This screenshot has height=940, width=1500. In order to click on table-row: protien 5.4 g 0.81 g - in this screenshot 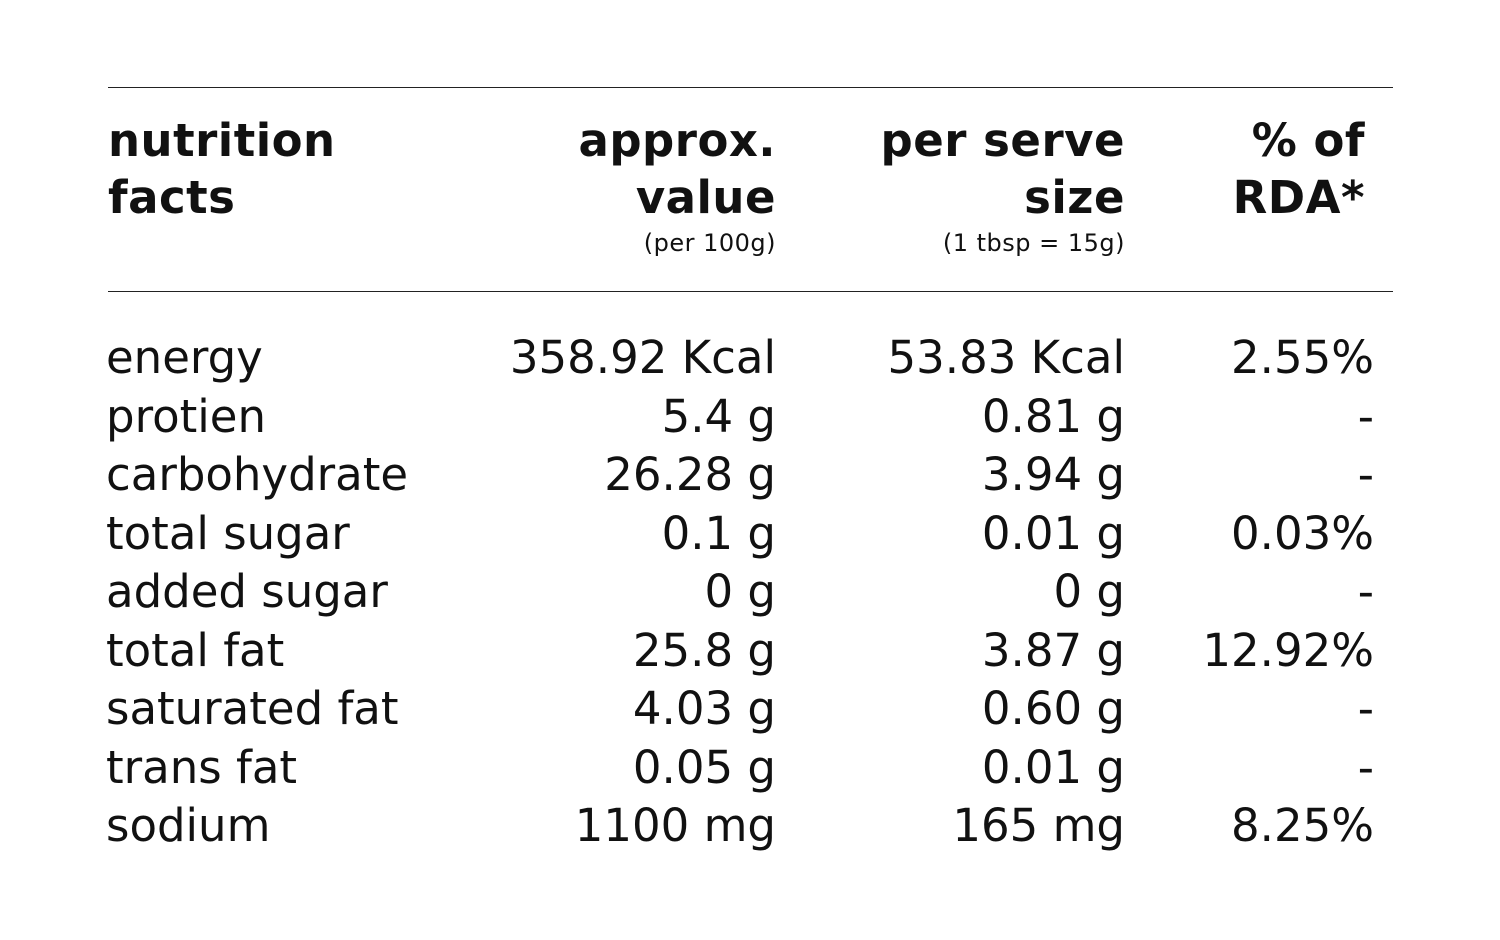, I will do `click(750, 417)`.